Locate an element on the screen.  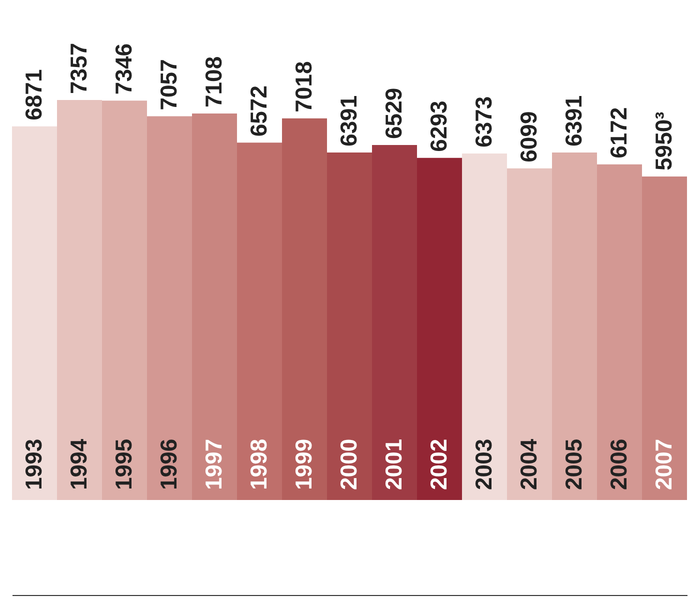
x-tick-label: 2003 is located at coordinates (483, 464).